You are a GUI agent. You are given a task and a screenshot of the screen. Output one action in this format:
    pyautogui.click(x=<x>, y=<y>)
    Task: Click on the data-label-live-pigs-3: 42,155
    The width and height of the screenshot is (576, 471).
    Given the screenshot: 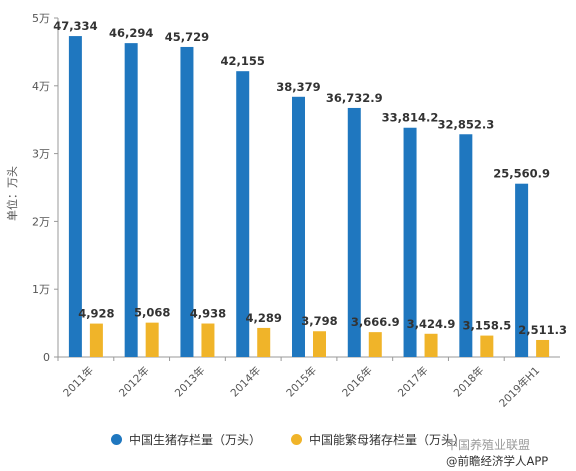 What is the action you would take?
    pyautogui.click(x=243, y=61)
    